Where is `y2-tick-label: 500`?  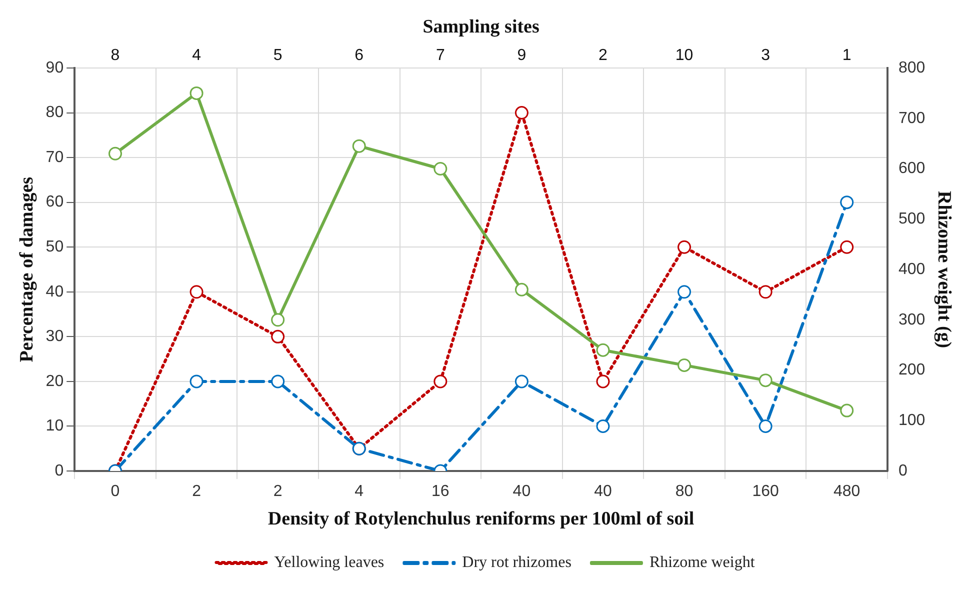 y2-tick-label: 500 is located at coordinates (912, 219).